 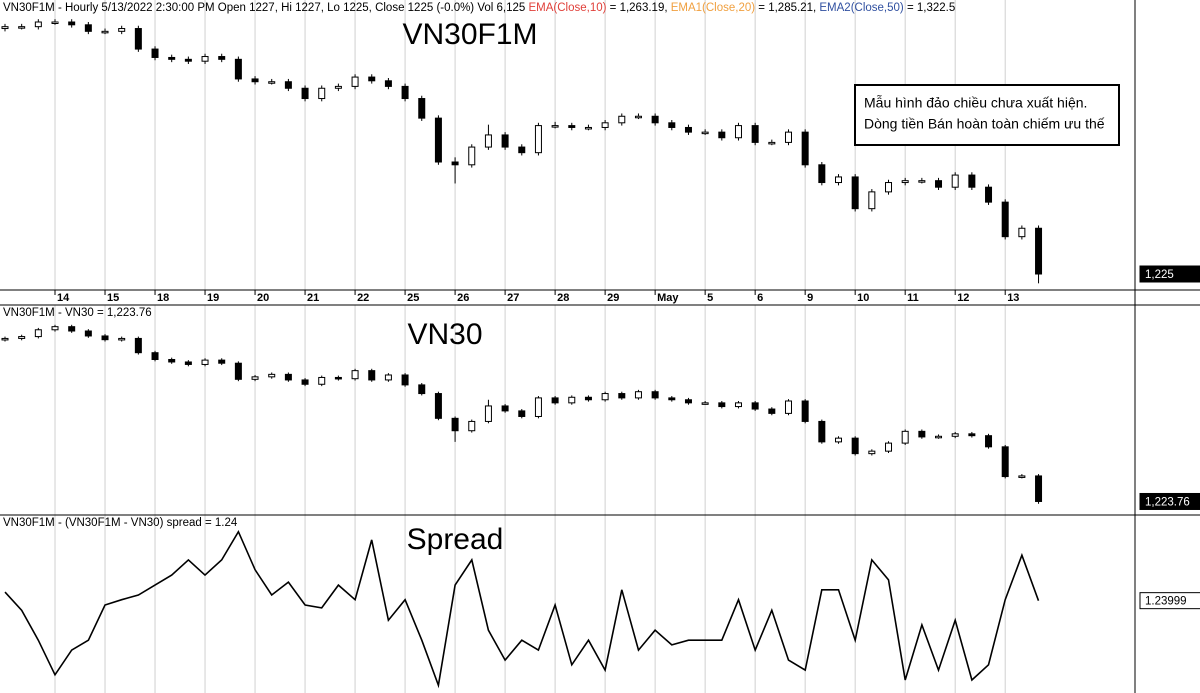 I want to click on header-segment: EMA(Close,10), so click(x=568, y=8).